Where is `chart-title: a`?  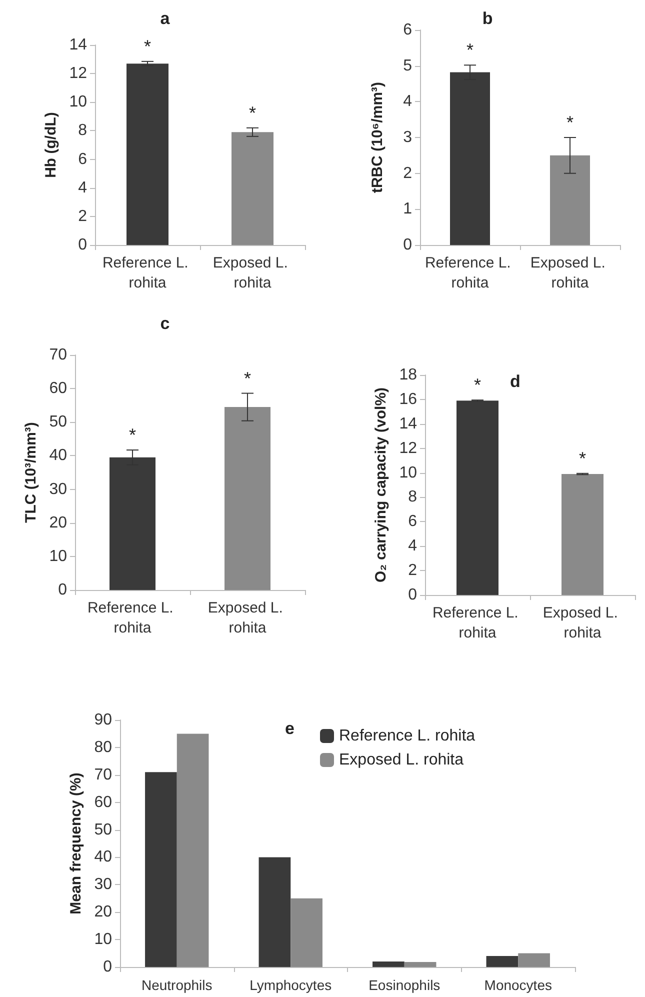
chart-title: a is located at coordinates (165, 18).